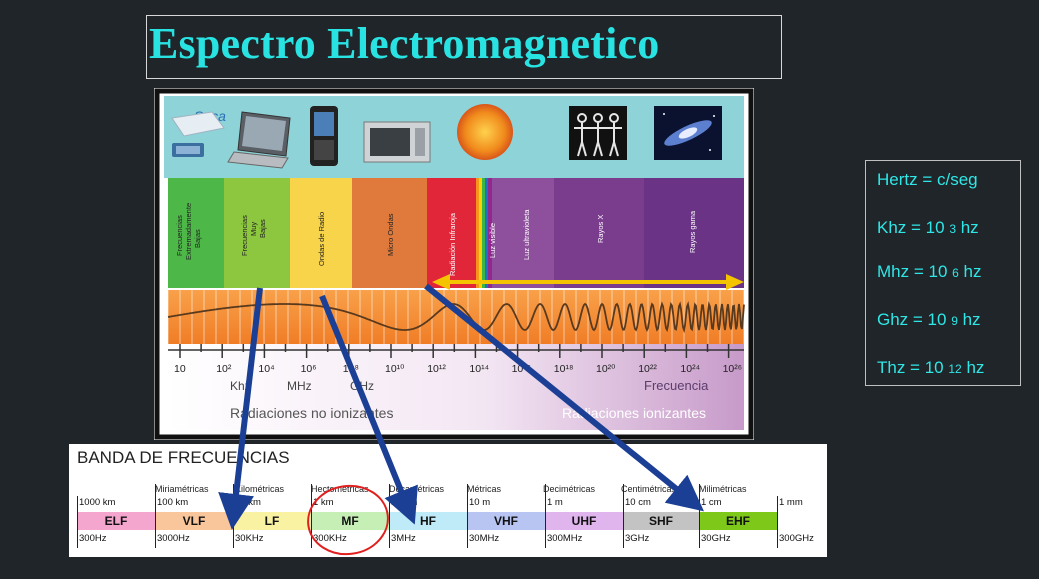  What do you see at coordinates (173, 502) in the screenshot?
I see `band-length: 100 km` at bounding box center [173, 502].